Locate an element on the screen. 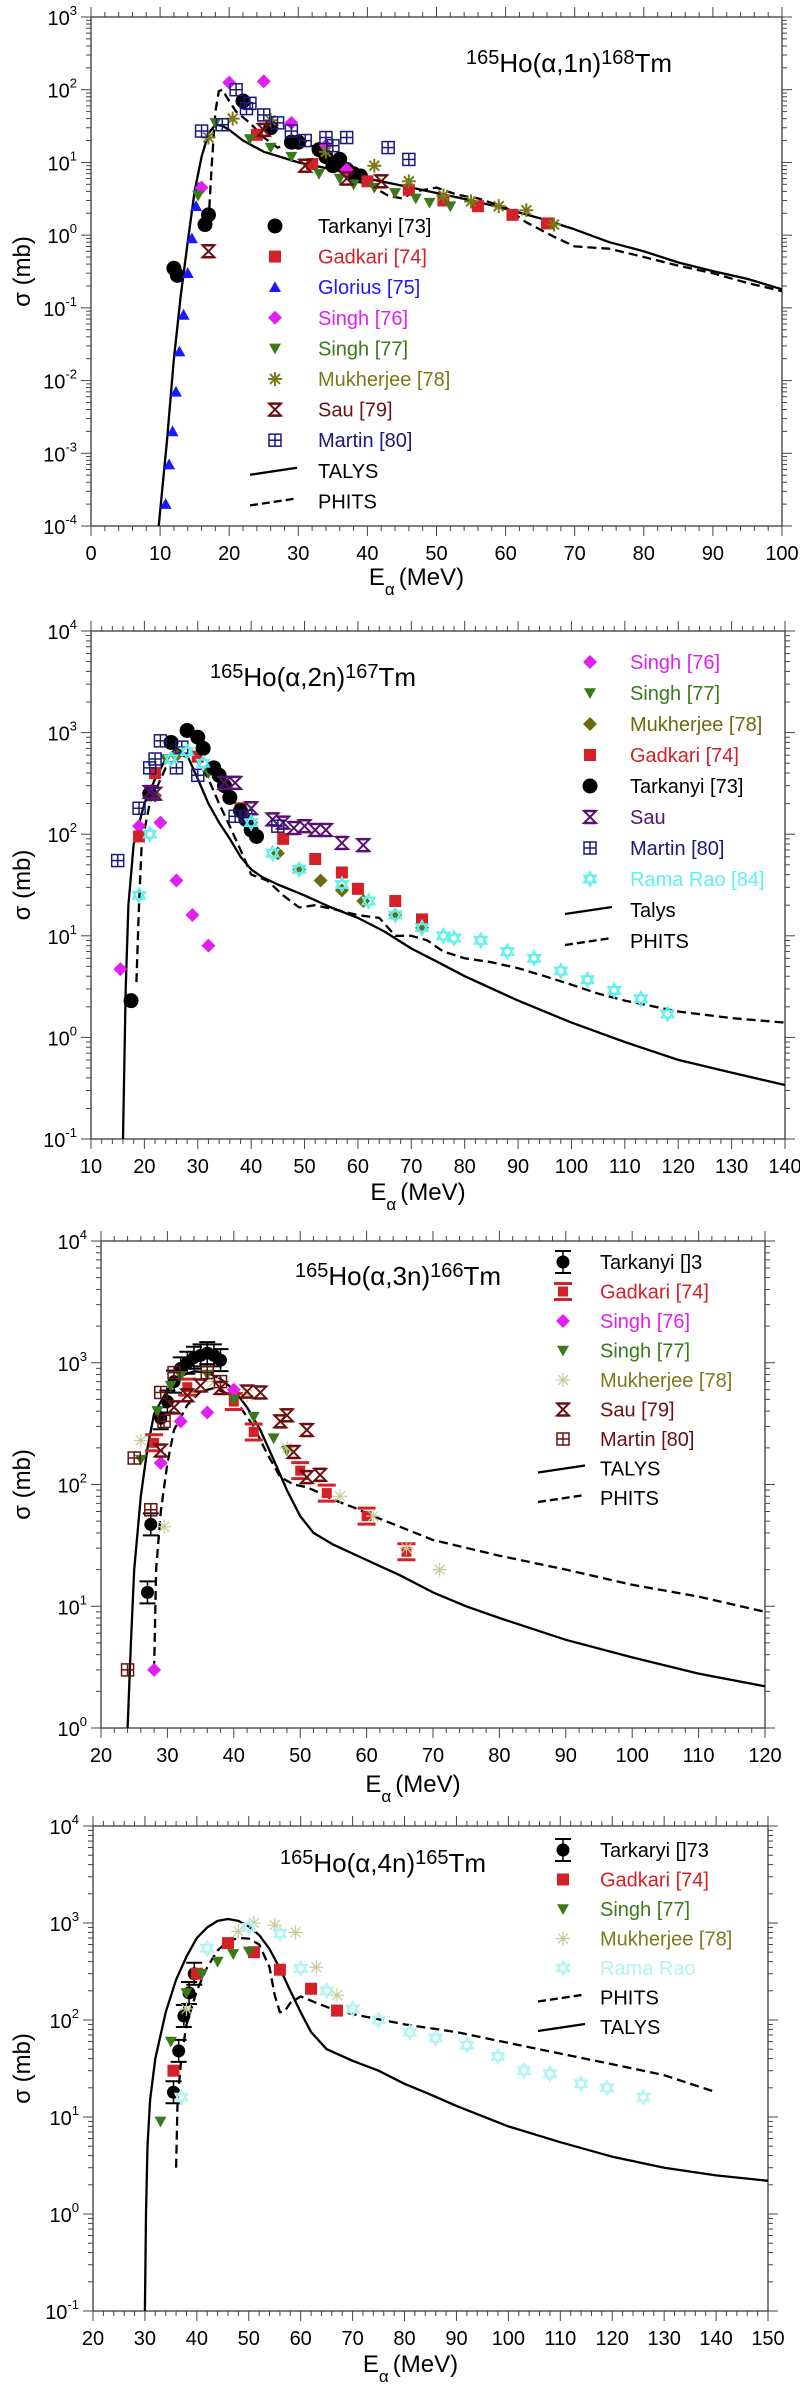 This screenshot has height=2385, width=800. x-tick-label: 90 is located at coordinates (518, 1167).